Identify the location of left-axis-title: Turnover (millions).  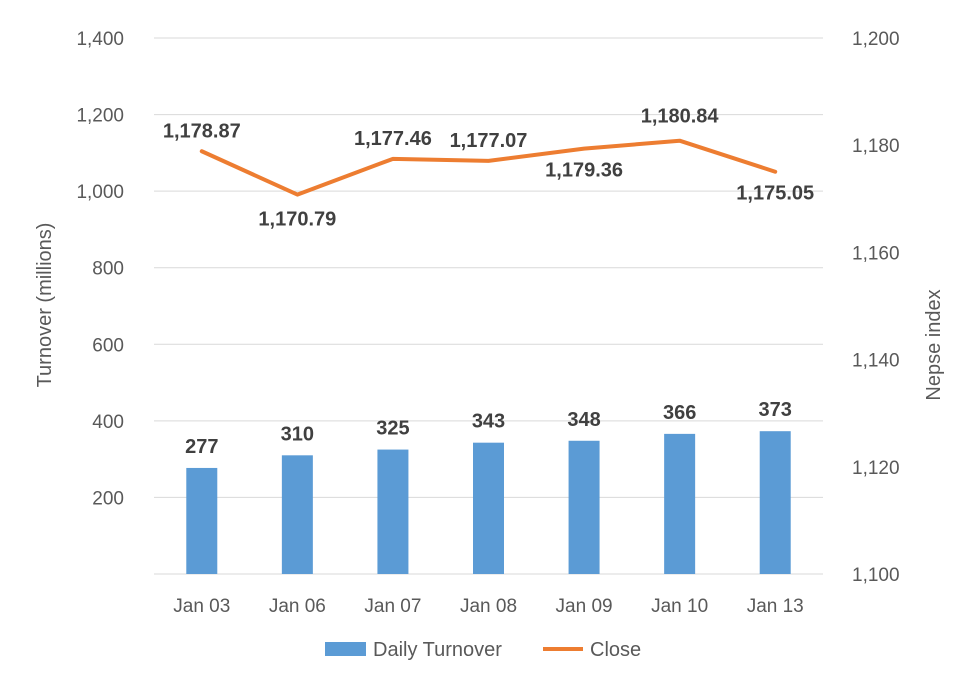
(45, 305).